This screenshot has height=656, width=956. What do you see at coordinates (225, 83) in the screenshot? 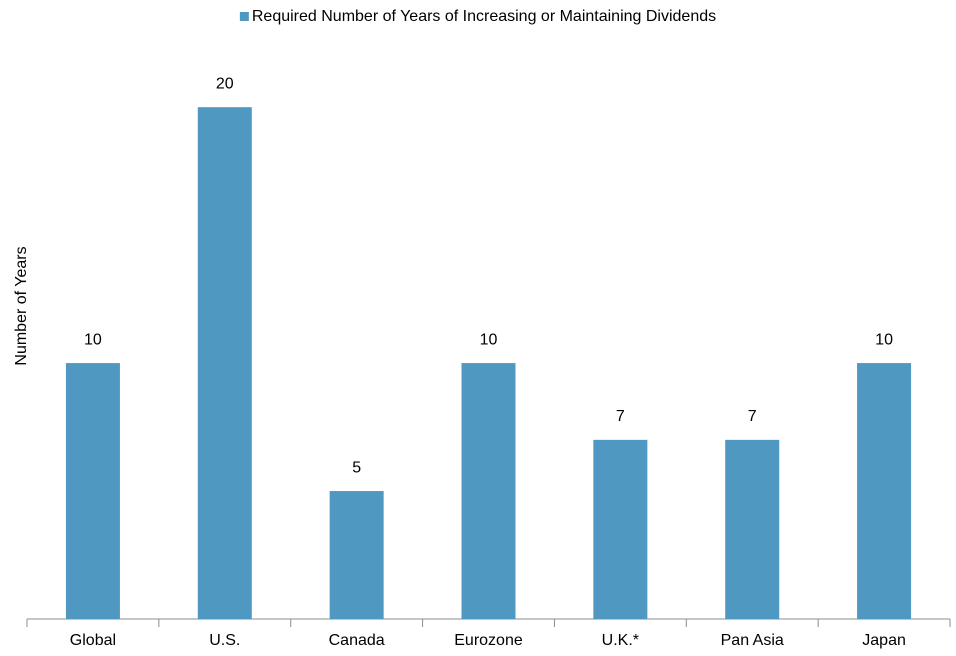
I see `data-label: 20` at bounding box center [225, 83].